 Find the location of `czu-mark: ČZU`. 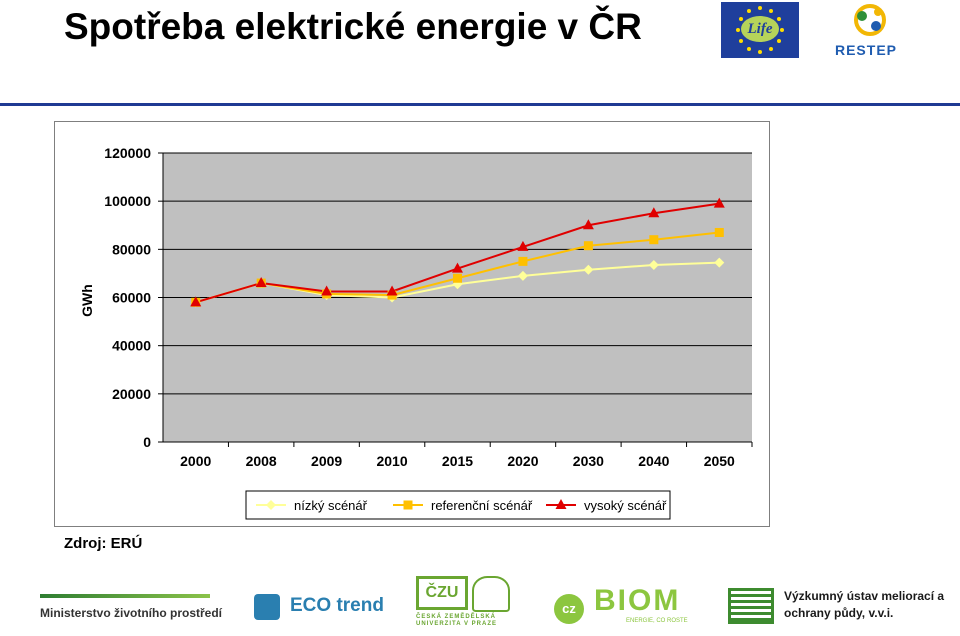

czu-mark: ČZU is located at coordinates (442, 593).